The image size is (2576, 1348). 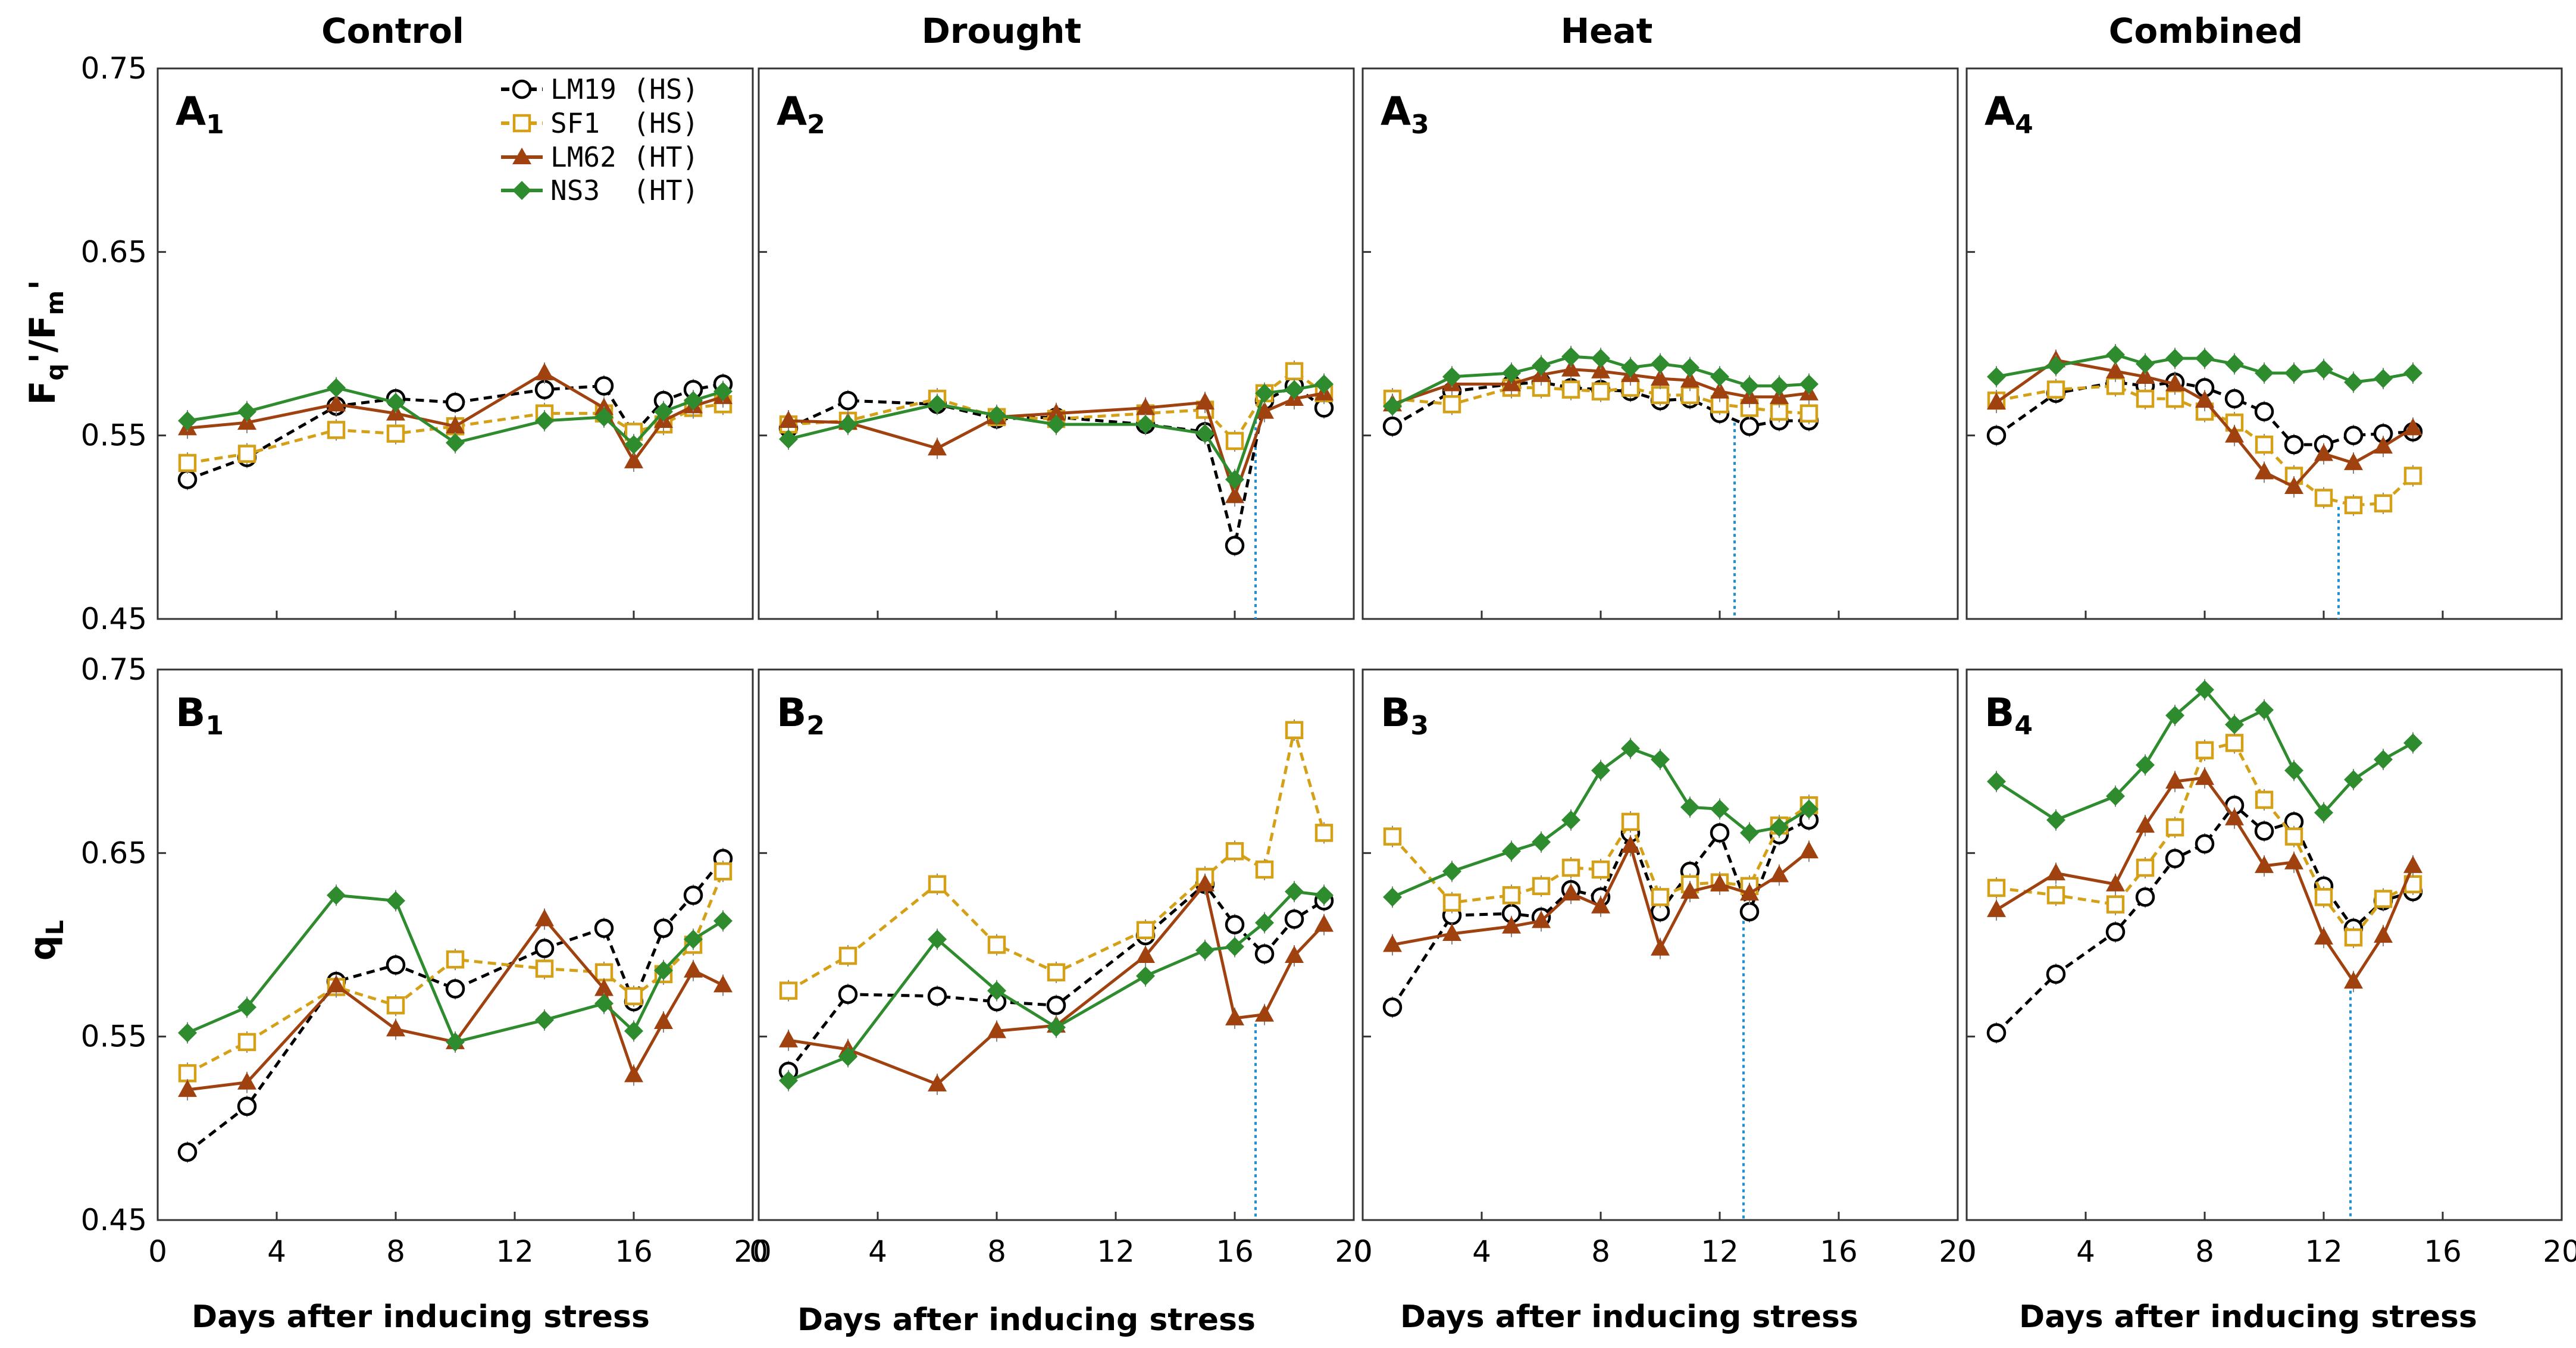 I want to click on series-lm62, so click(x=1056, y=444).